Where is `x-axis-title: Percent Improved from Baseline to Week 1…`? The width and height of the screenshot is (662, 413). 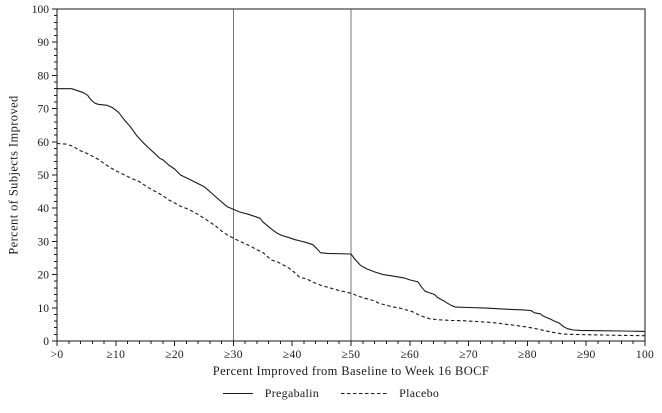
x-axis-title: Percent Improved from Baseline to Week 1… is located at coordinates (351, 371).